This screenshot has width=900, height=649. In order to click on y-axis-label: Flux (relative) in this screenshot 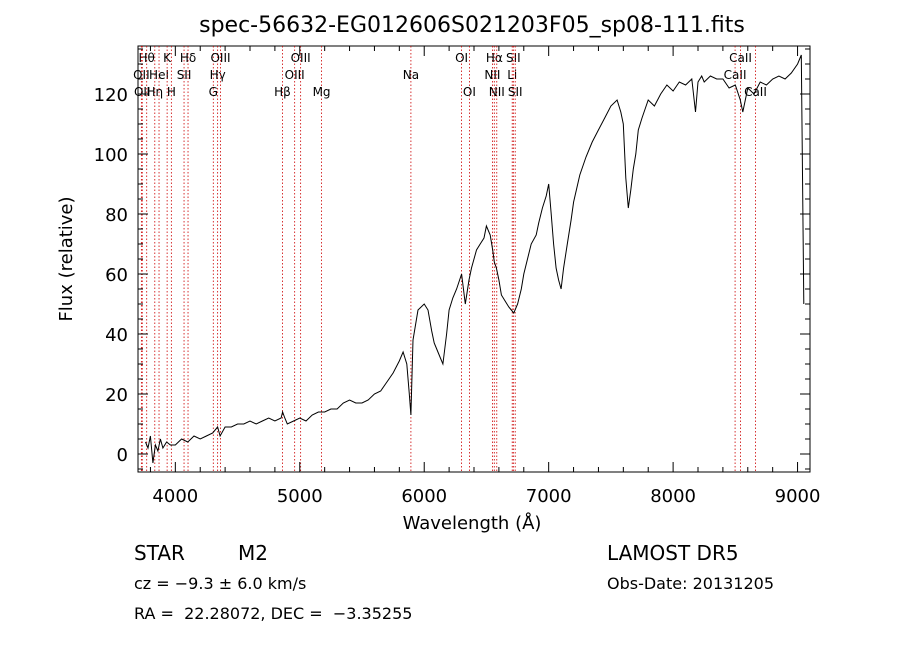, I will do `click(66, 258)`.